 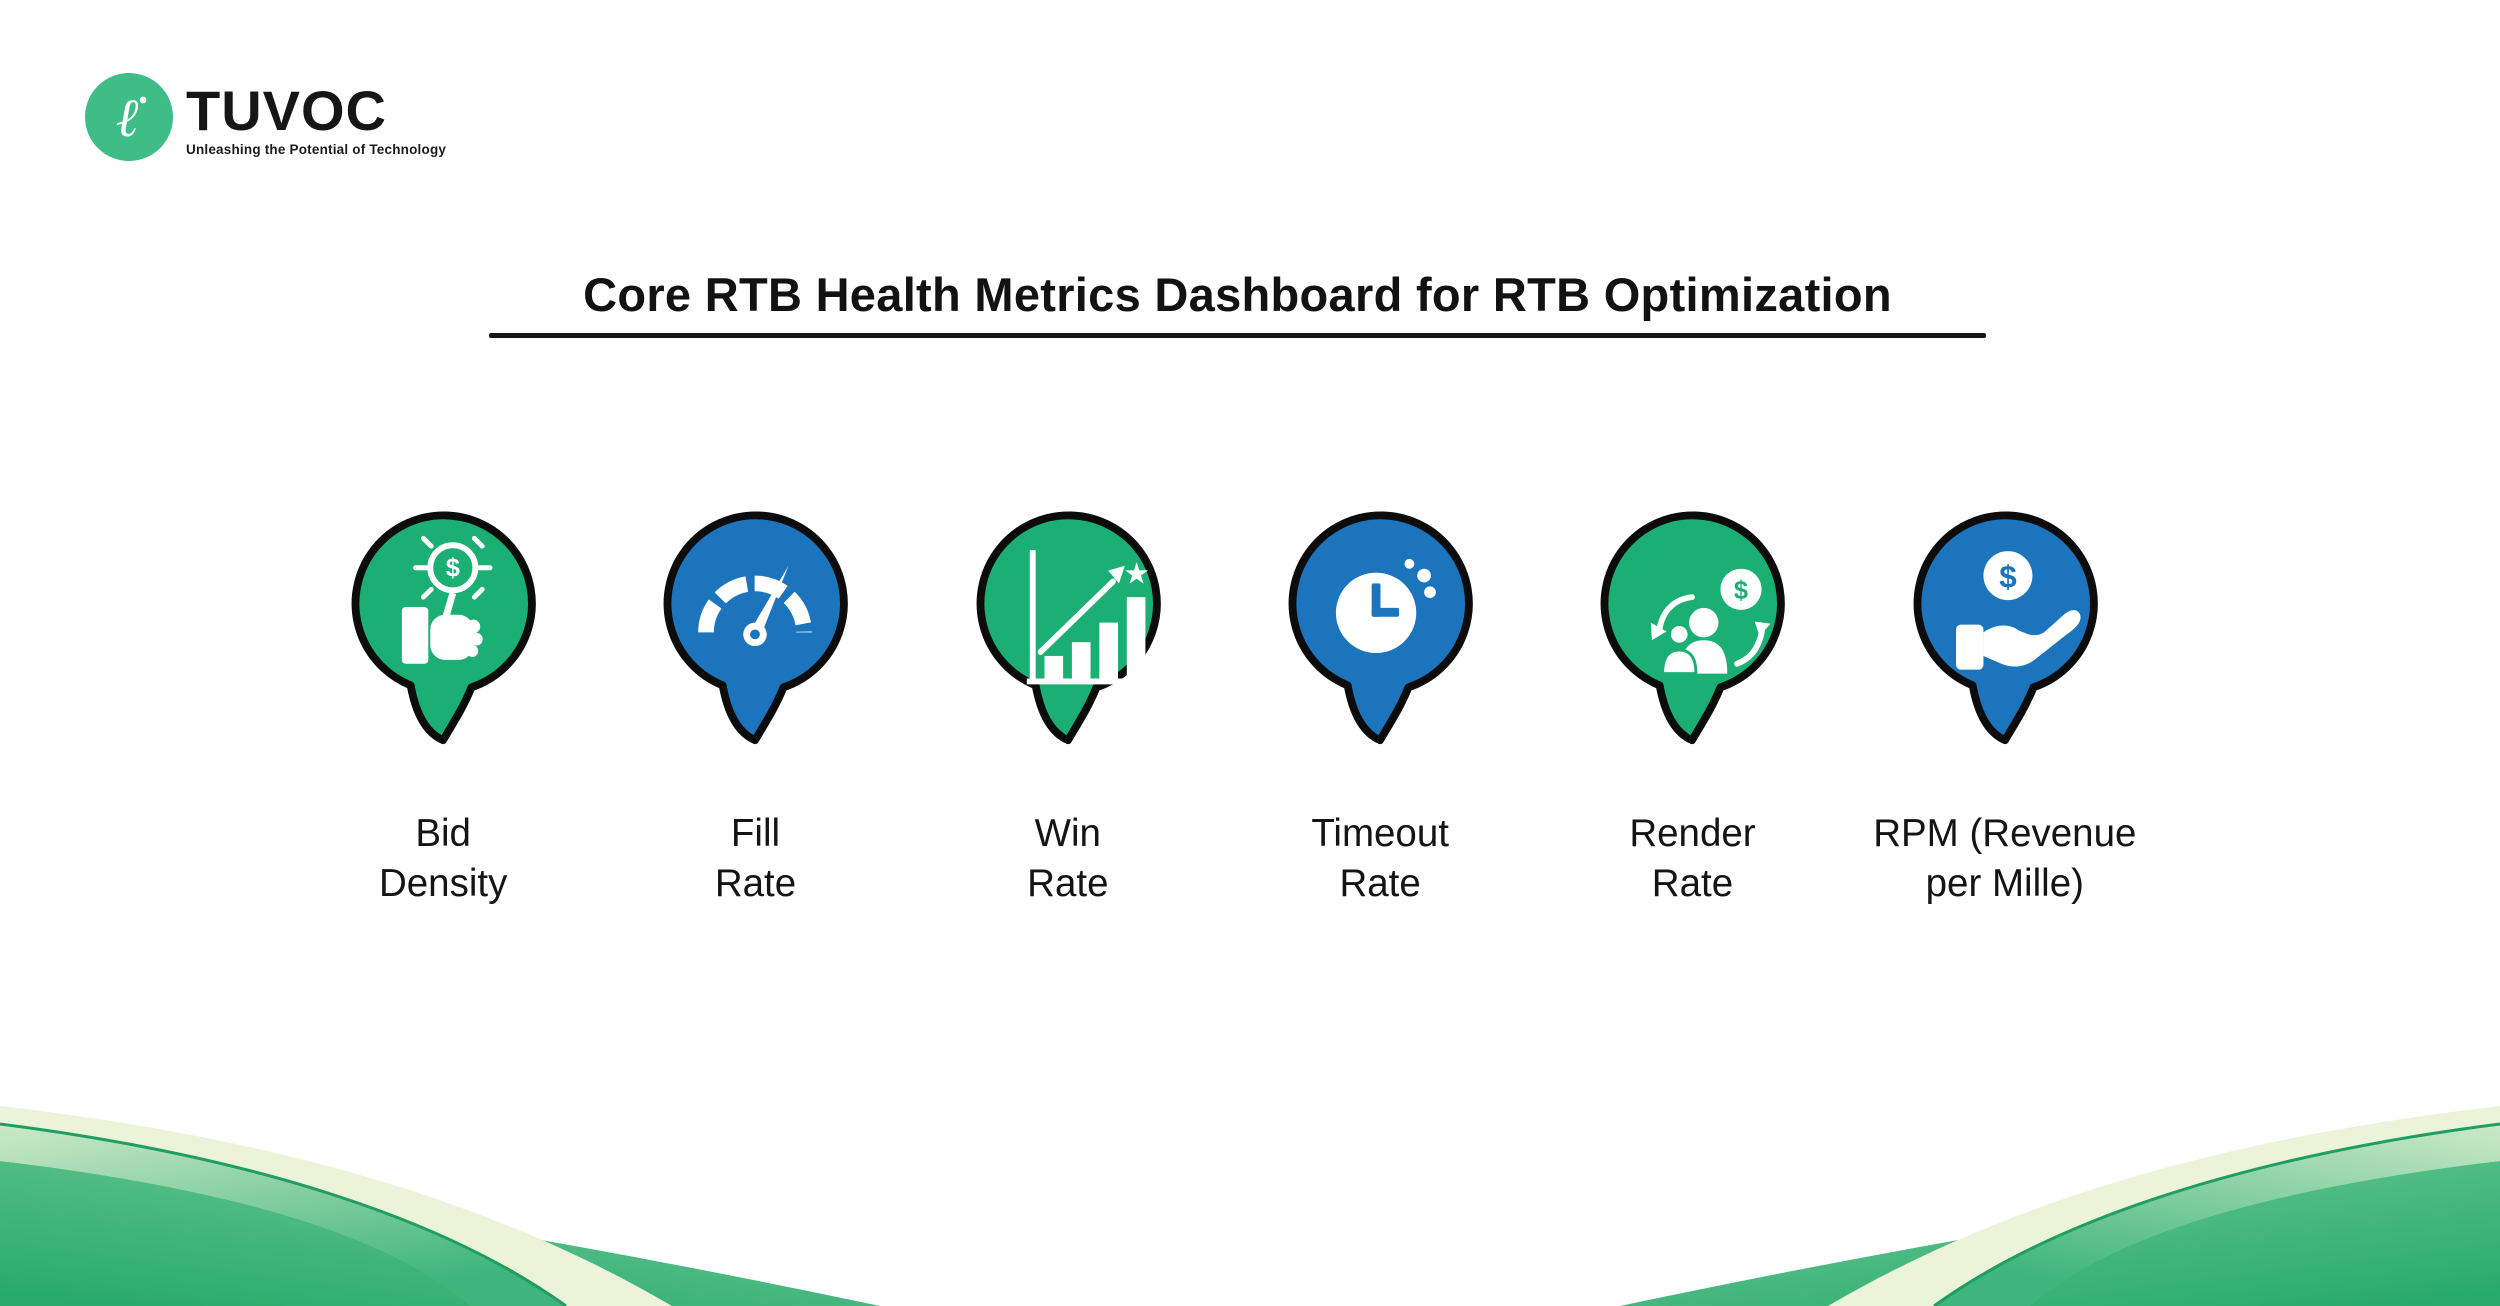 I want to click on logo-script-letter: ℓ, so click(x=127, y=117).